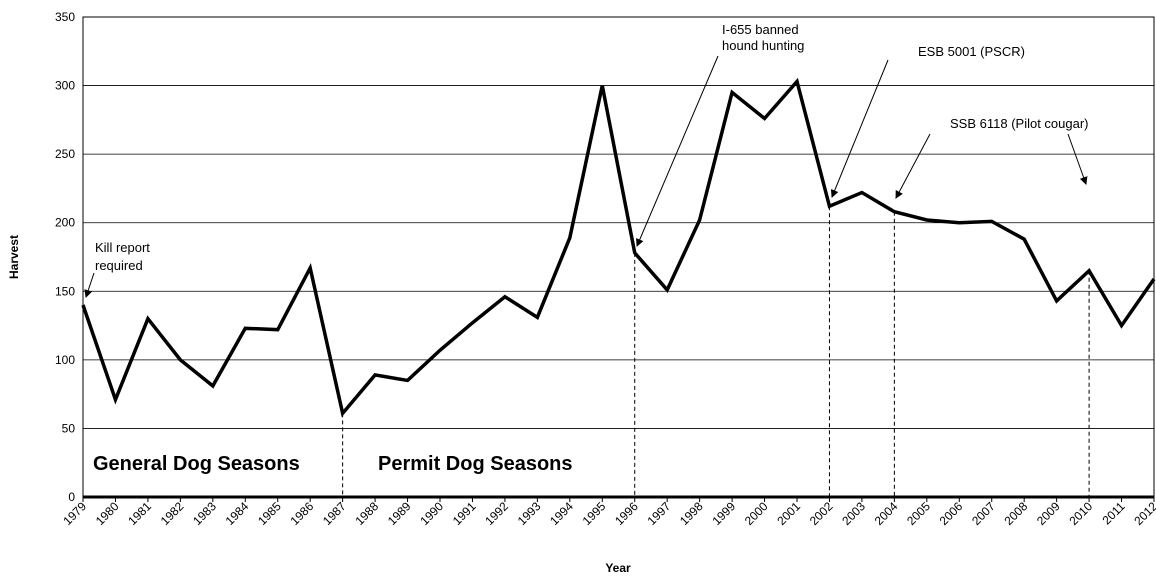 The height and width of the screenshot is (578, 1156). What do you see at coordinates (464, 513) in the screenshot?
I see `x-tick-label: 1991` at bounding box center [464, 513].